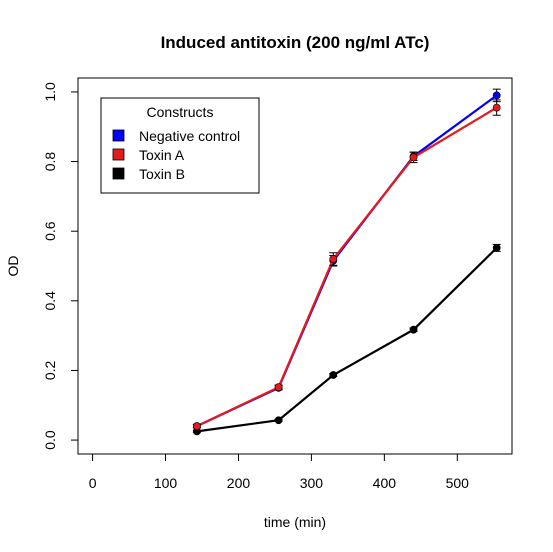 The height and width of the screenshot is (552, 553). What do you see at coordinates (162, 155) in the screenshot?
I see `legend-label: Toxin A` at bounding box center [162, 155].